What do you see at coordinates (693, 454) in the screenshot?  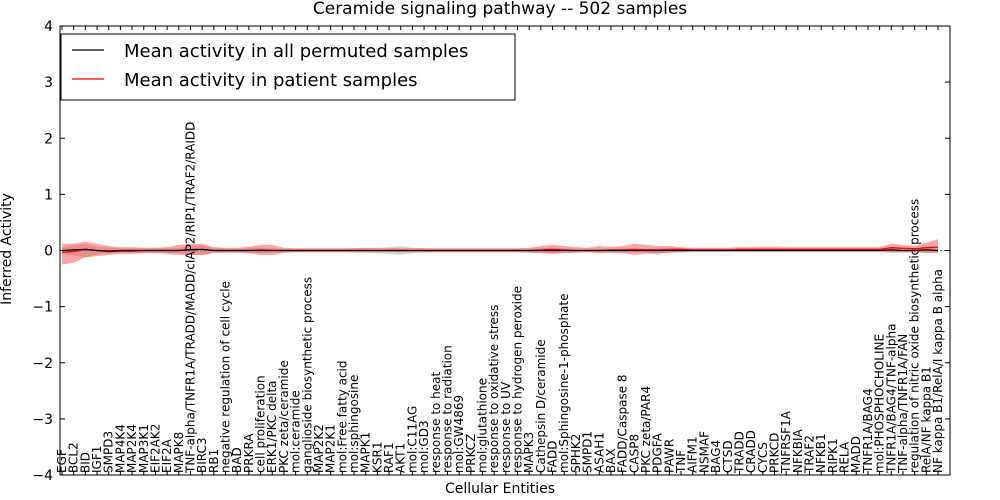 I see `x-tick-label: AIFM1` at bounding box center [693, 454].